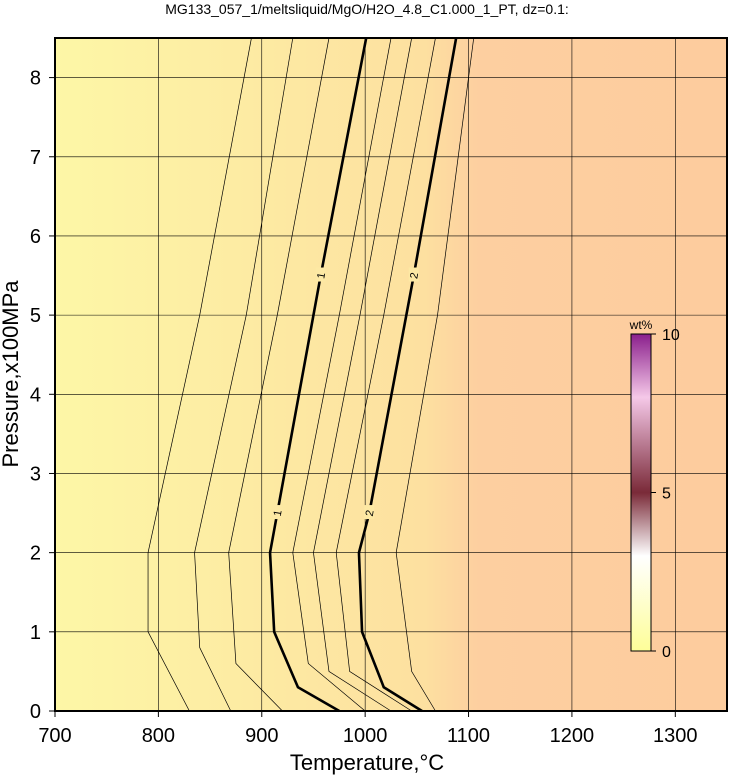 This screenshot has width=734, height=781. I want to click on y-tick-label: 6, so click(35, 237).